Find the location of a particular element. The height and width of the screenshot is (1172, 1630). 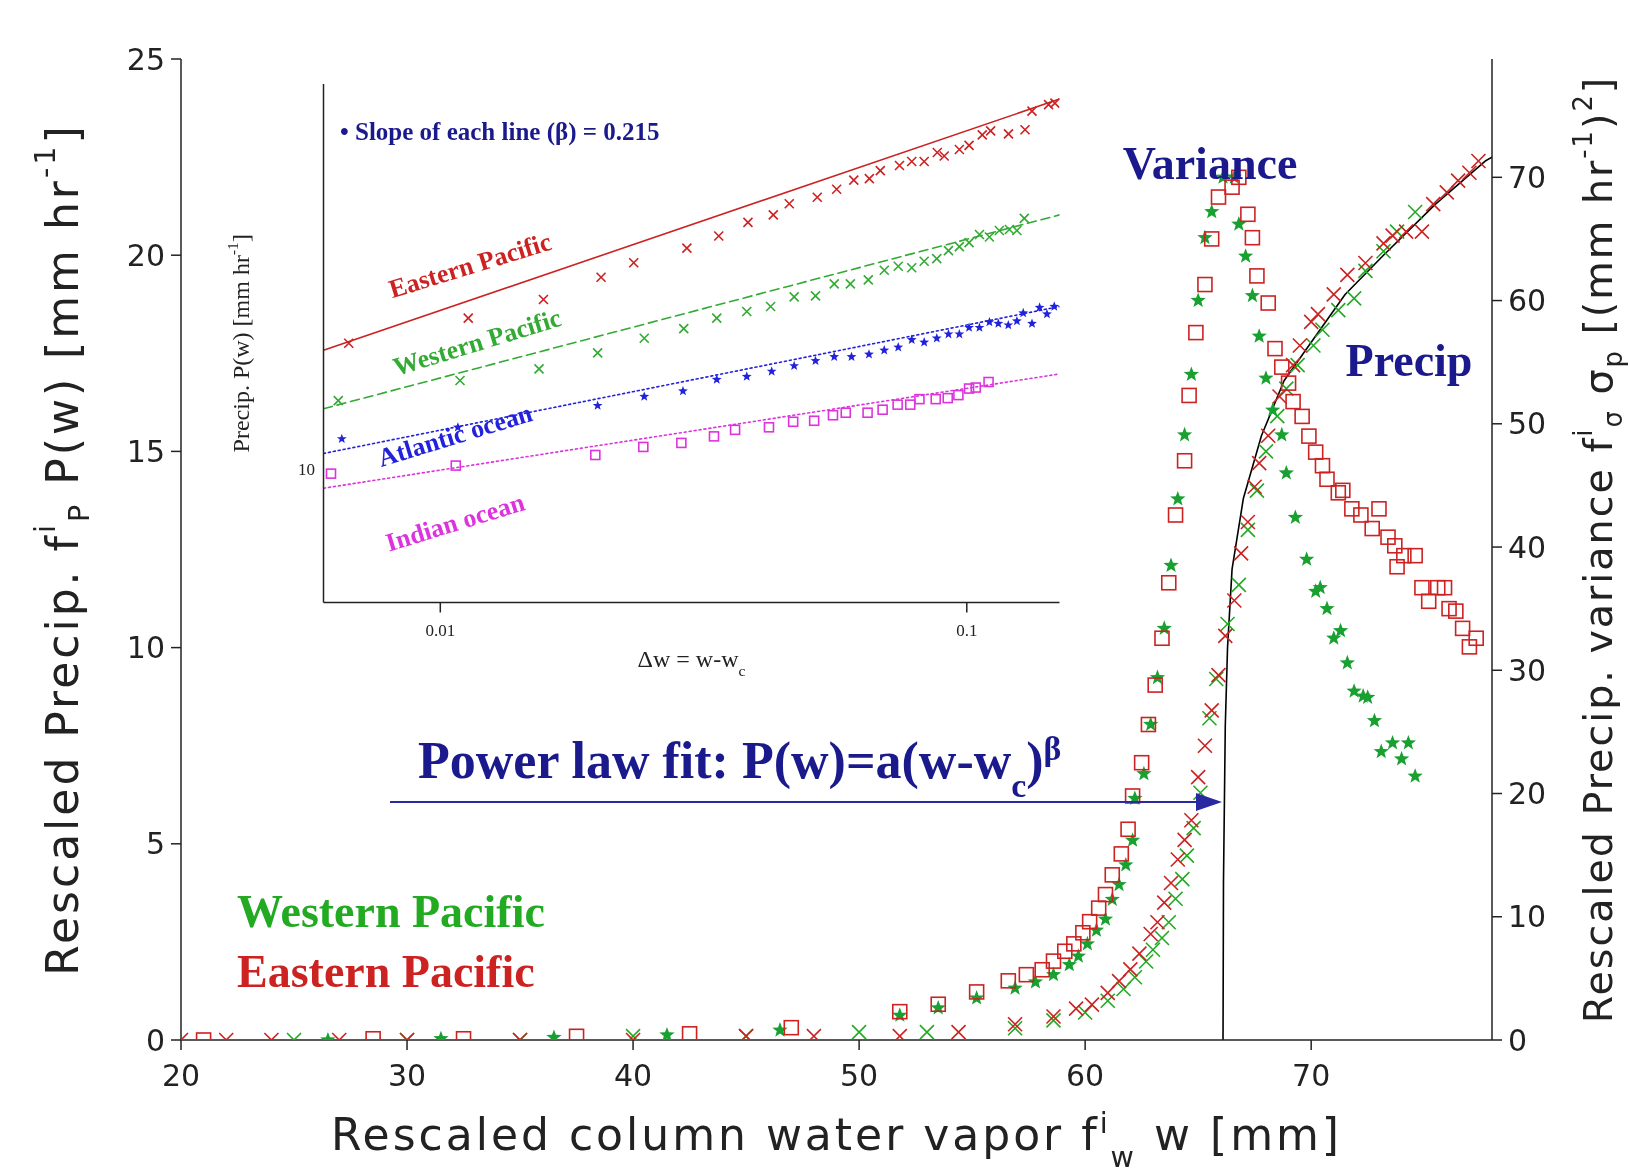

y-tick-label: 0 is located at coordinates (155, 1040).